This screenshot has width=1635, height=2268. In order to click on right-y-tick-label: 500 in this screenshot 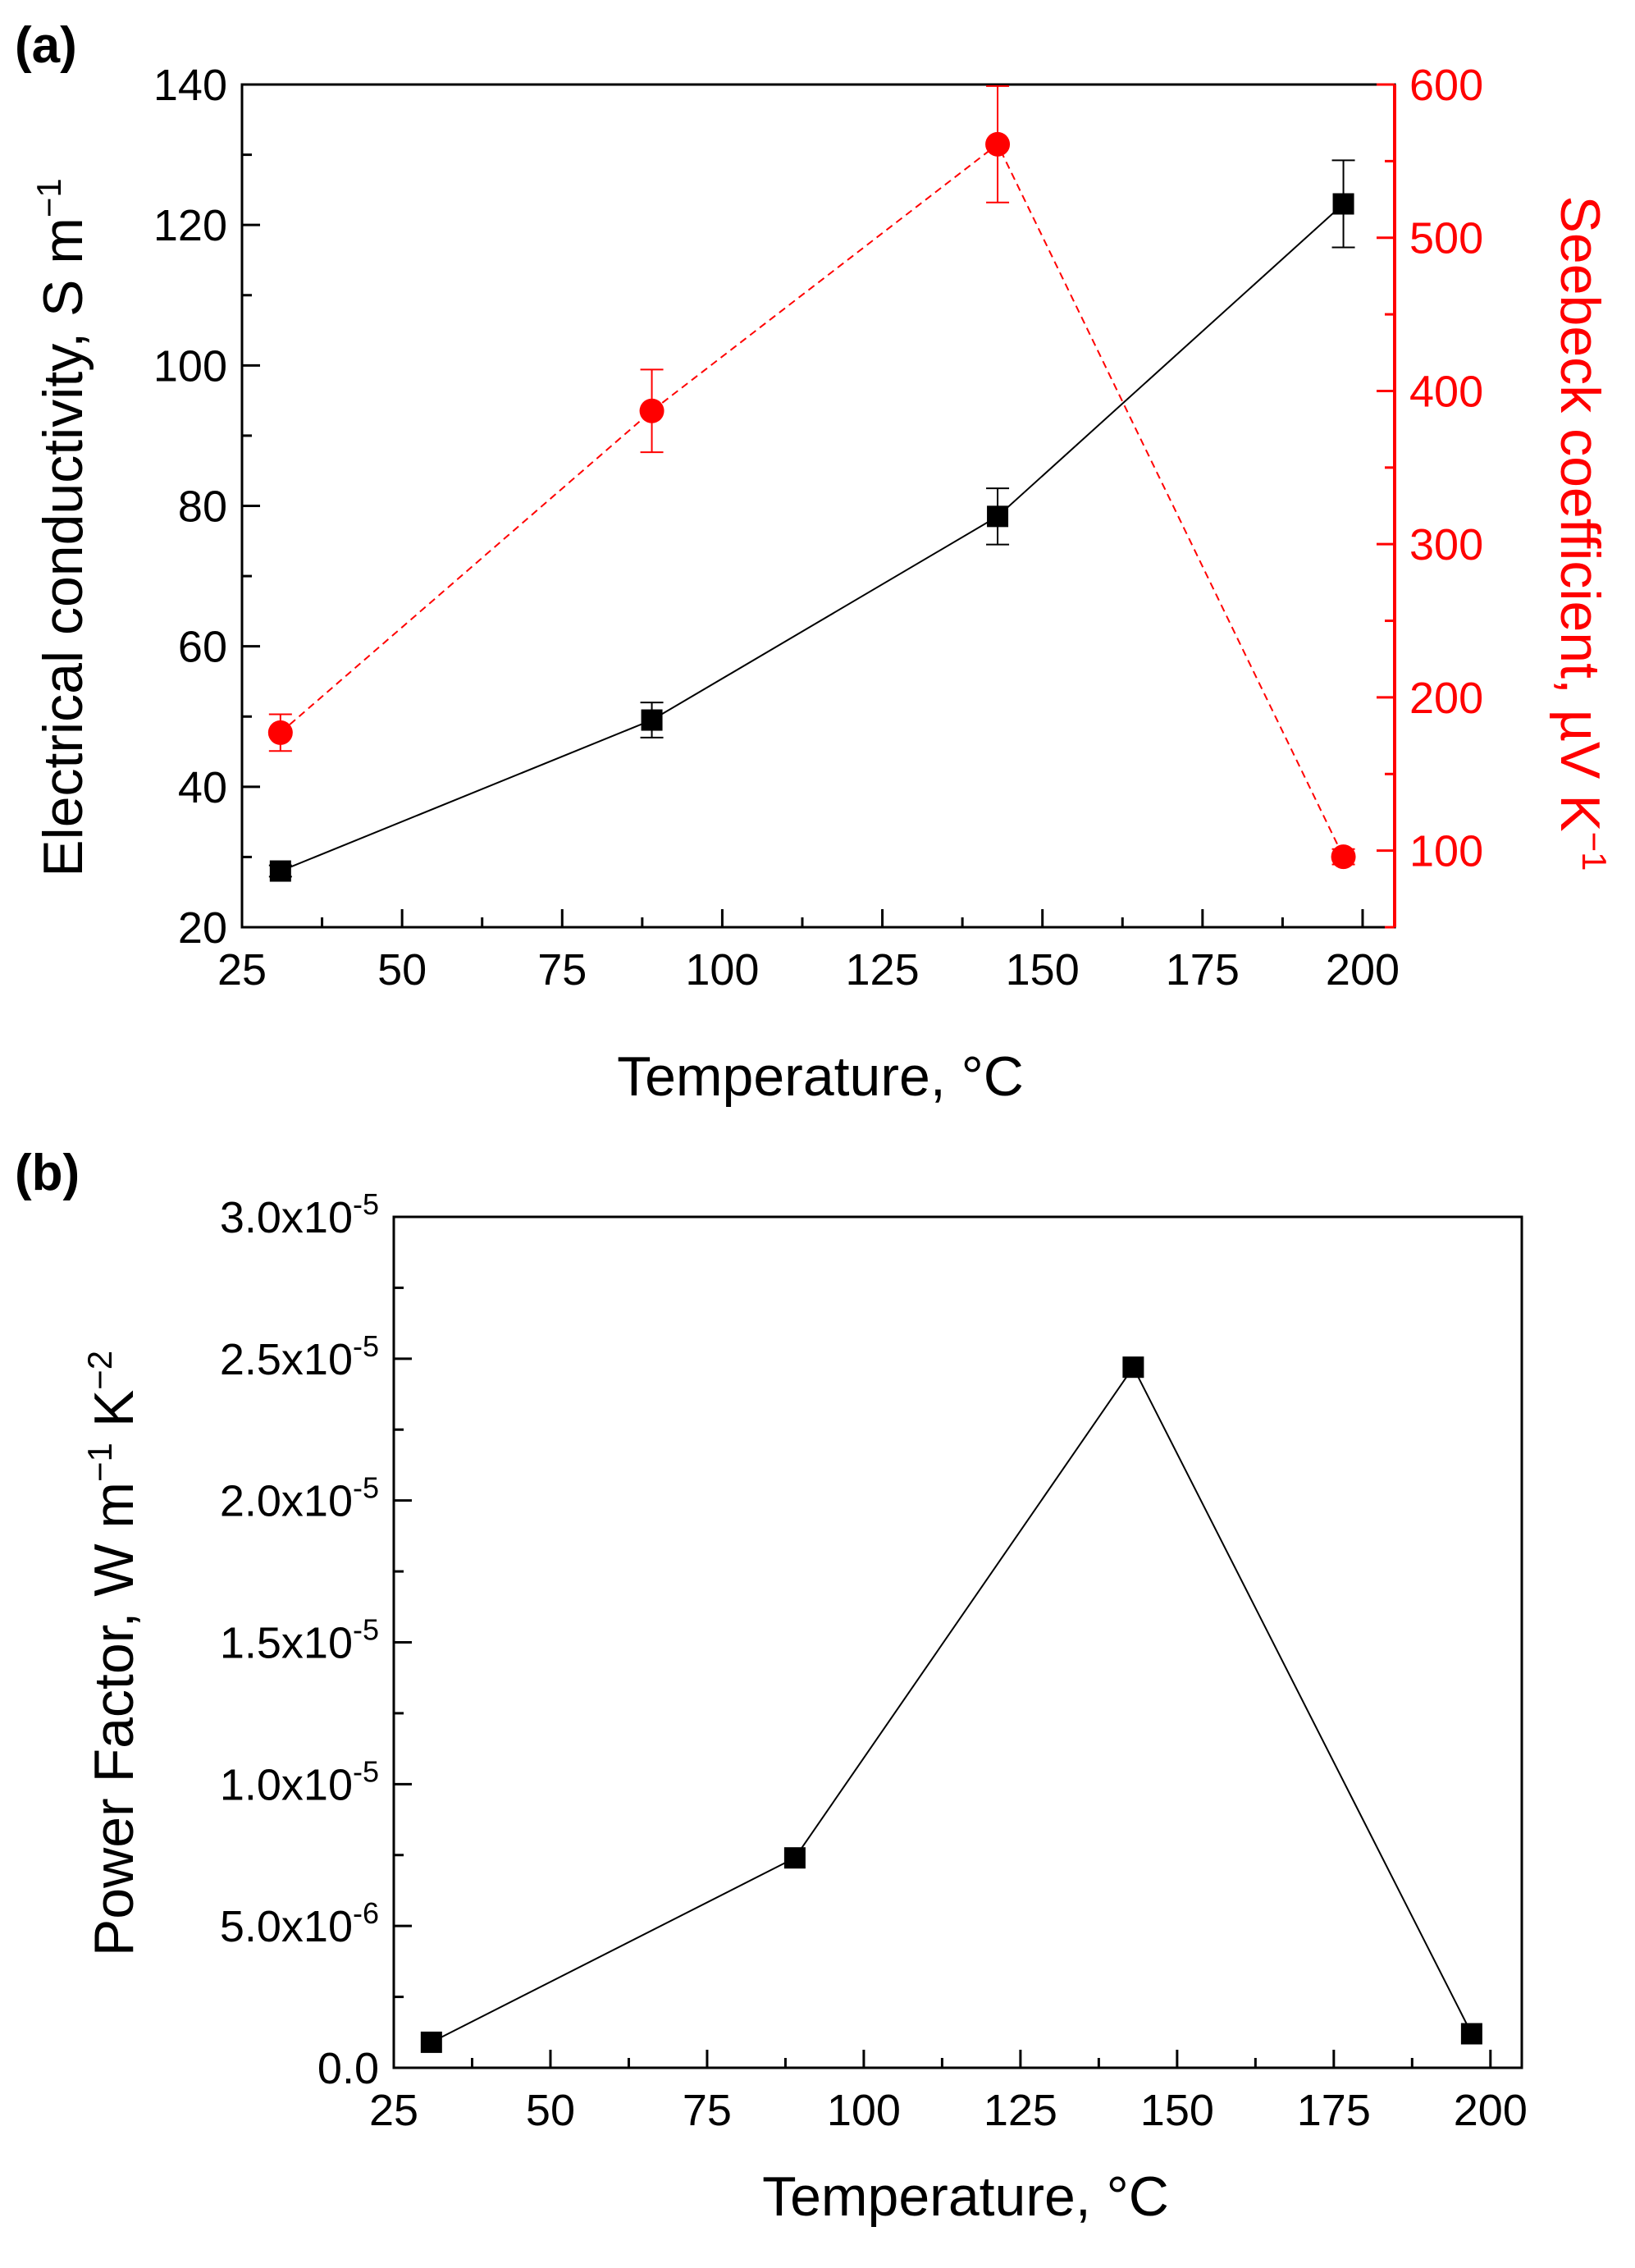, I will do `click(1446, 239)`.